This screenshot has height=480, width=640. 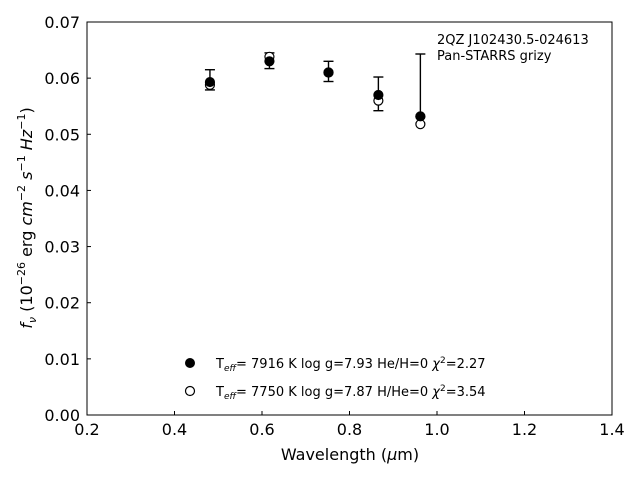 I want to click on x-tick-label: 0.8, so click(x=349, y=429).